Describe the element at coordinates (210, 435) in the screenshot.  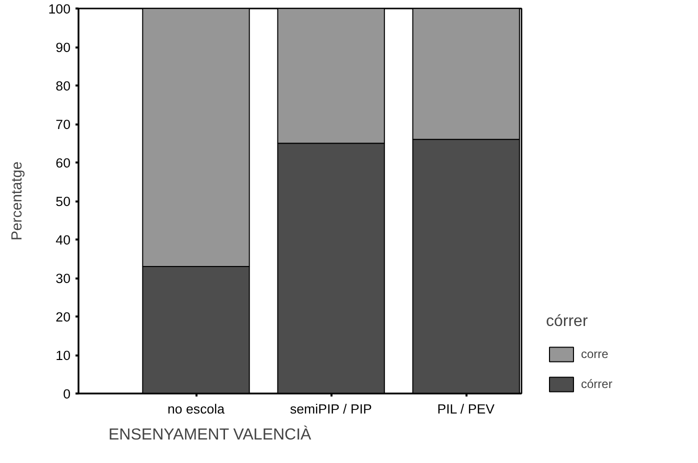
I see `x-axis-title: ENSENYAMENT VALENCIÀ` at that location.